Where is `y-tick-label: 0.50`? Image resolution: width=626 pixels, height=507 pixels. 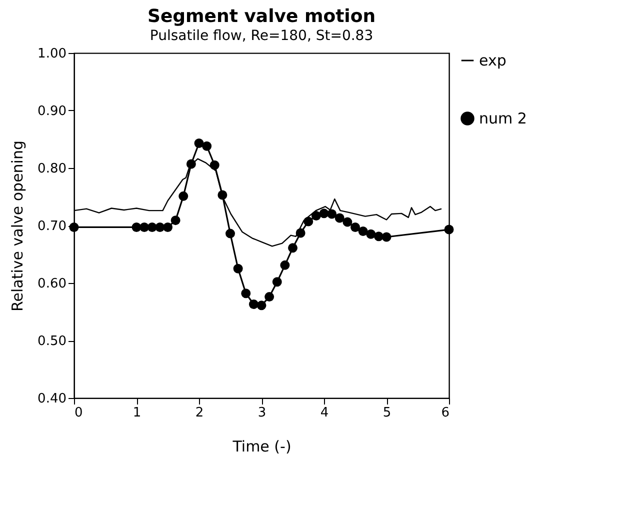
y-tick-label: 0.50 is located at coordinates (52, 341).